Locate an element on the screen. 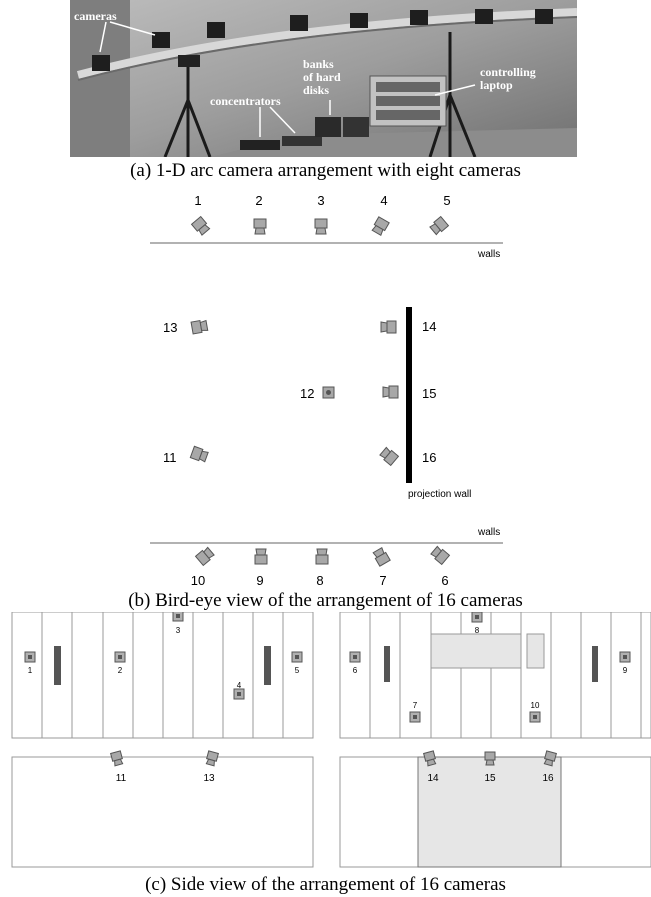  cam-num-3: 3 is located at coordinates (320, 200).